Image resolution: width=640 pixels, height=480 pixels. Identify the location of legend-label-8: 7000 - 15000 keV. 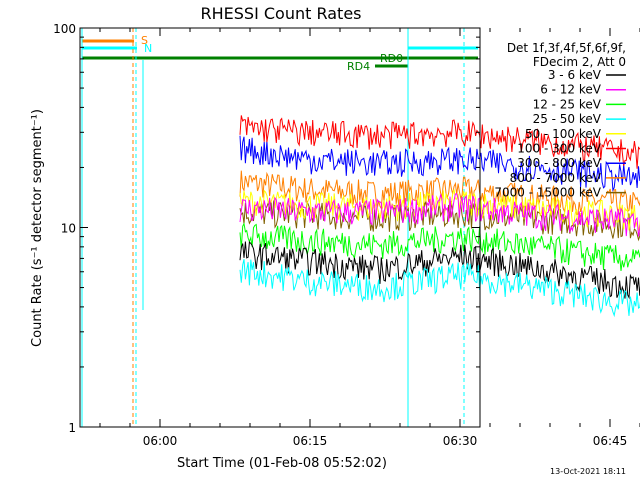
(547, 193).